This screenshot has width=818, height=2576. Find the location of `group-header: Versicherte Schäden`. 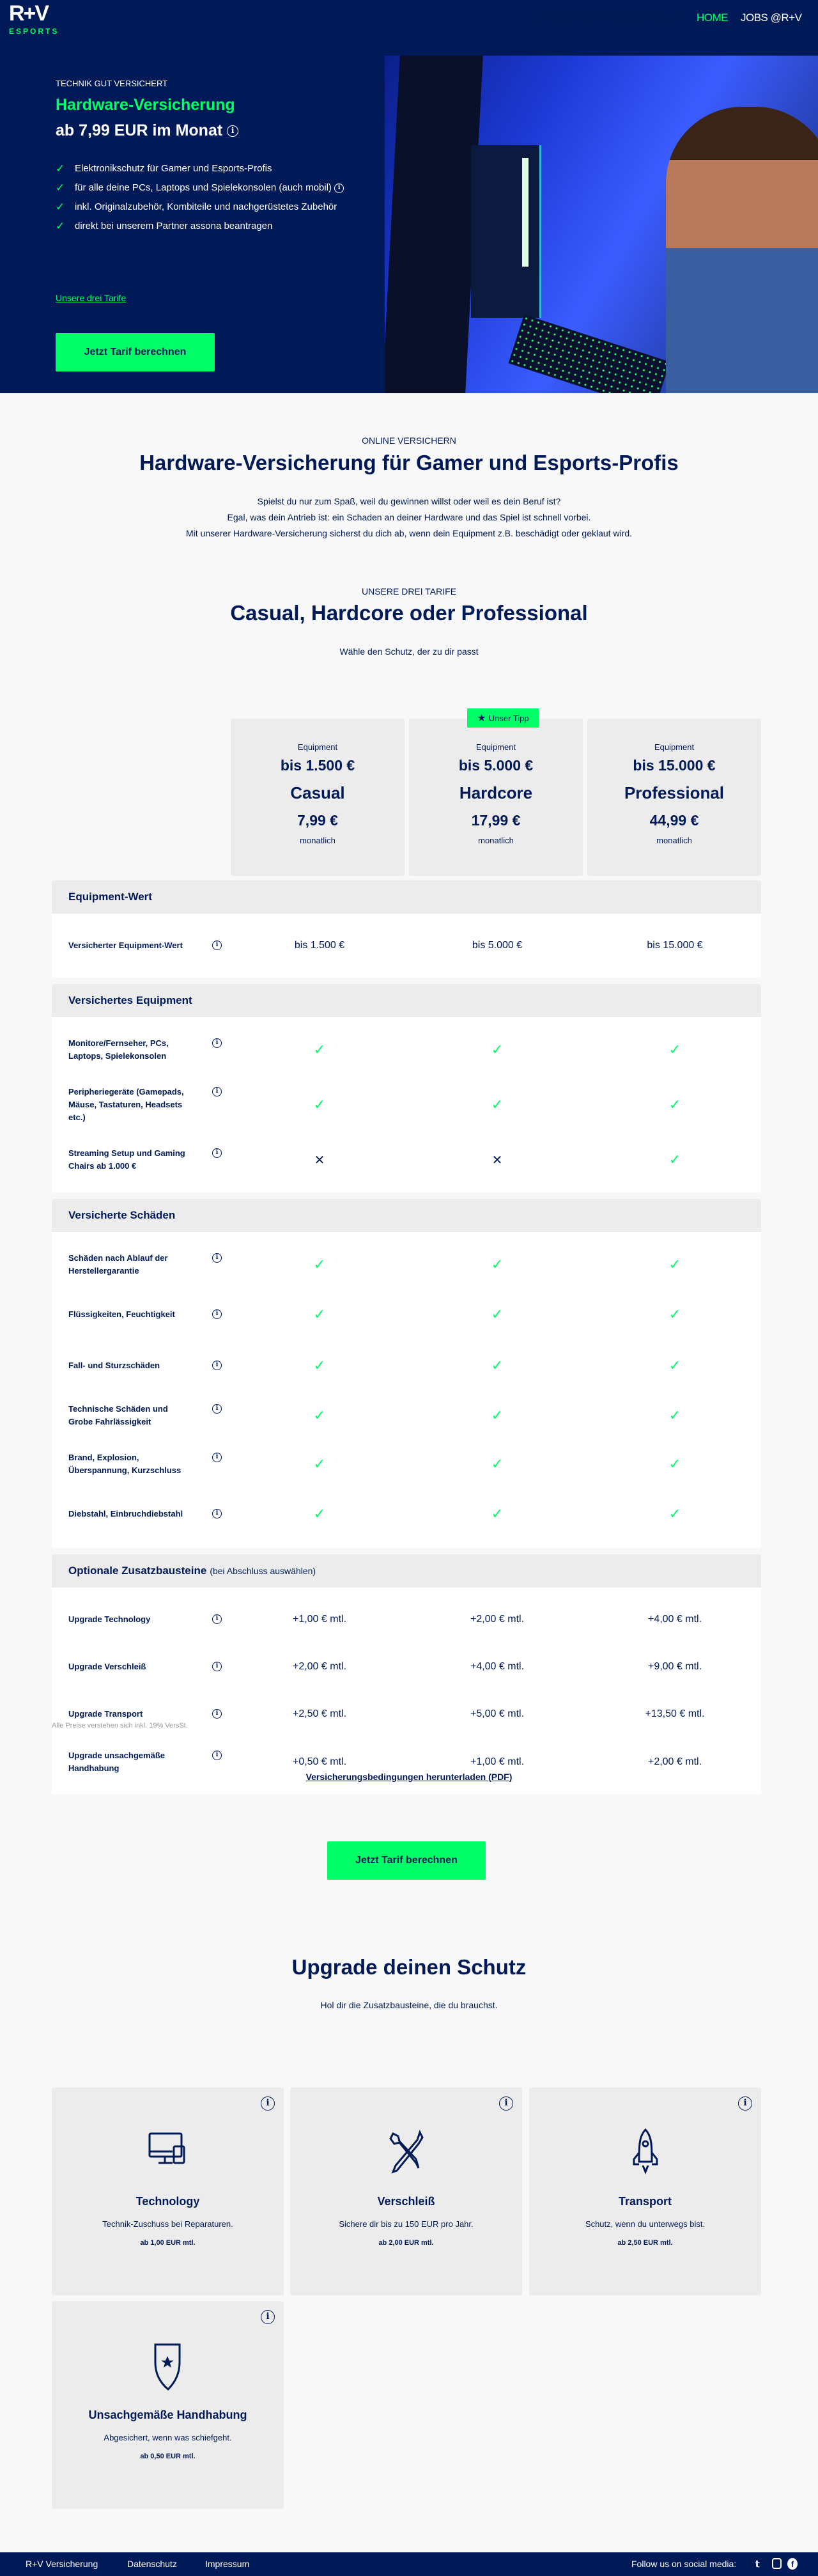

group-header: Versicherte Schäden is located at coordinates (406, 1215).